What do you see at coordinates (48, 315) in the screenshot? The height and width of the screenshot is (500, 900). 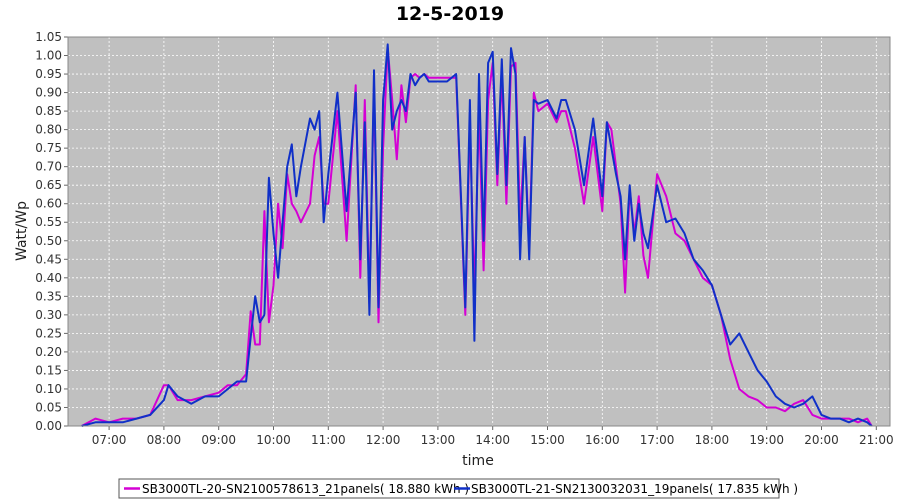 I see `y-tick-label: 0.30` at bounding box center [48, 315].